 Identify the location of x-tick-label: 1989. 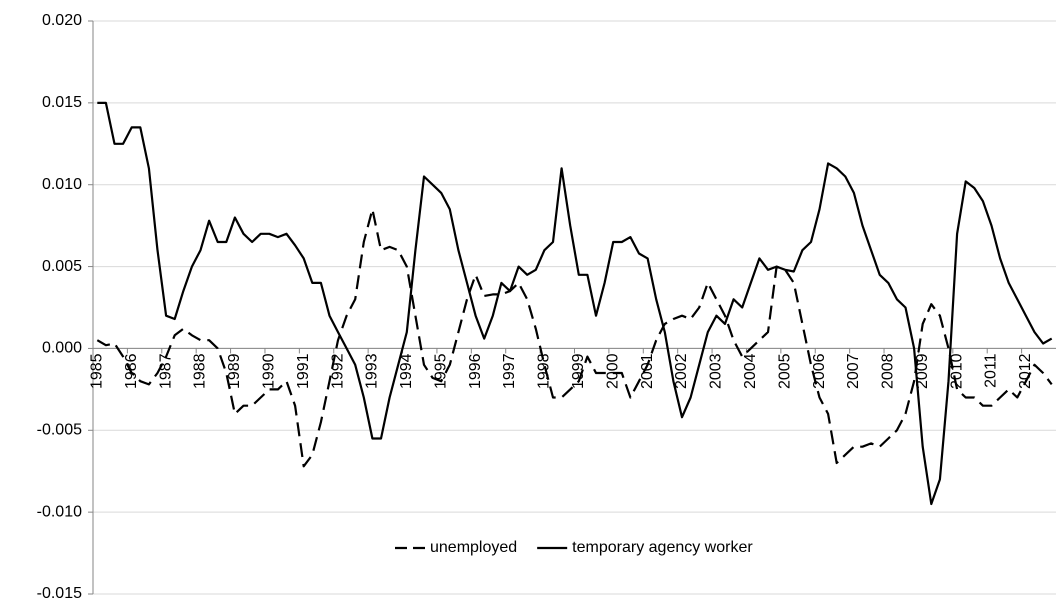
(234, 371).